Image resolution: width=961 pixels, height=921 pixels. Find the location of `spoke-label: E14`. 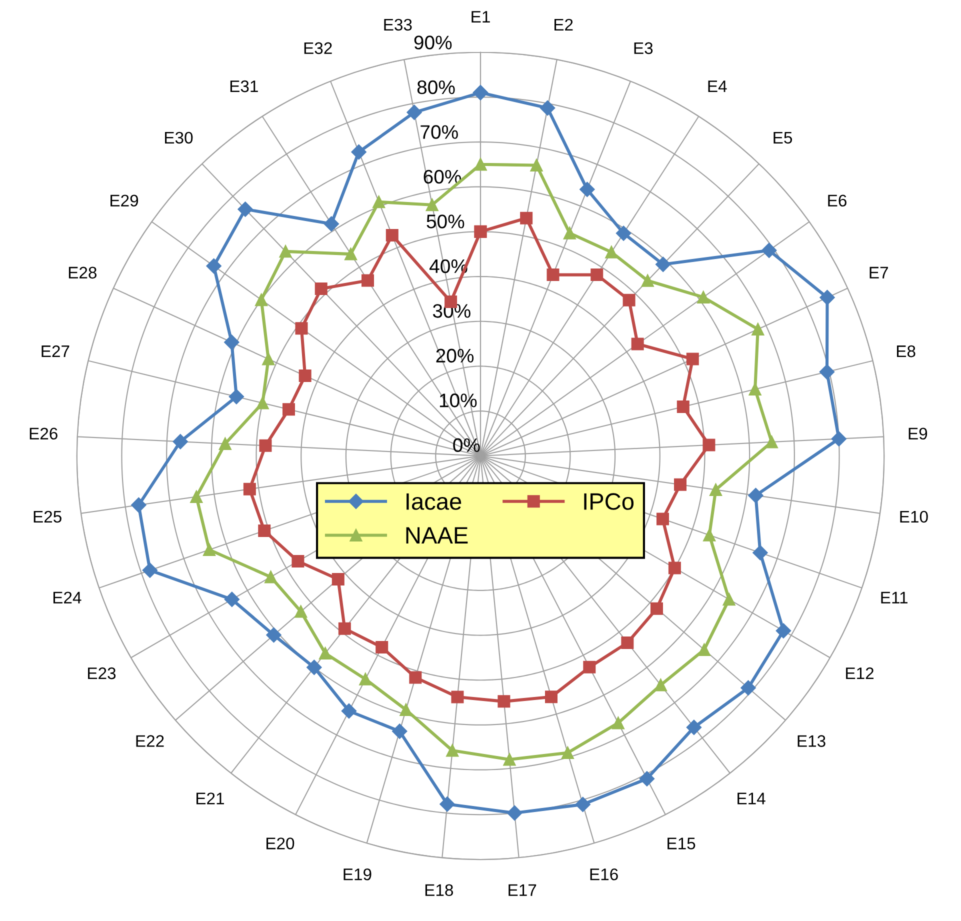

spoke-label: E14 is located at coordinates (752, 798).